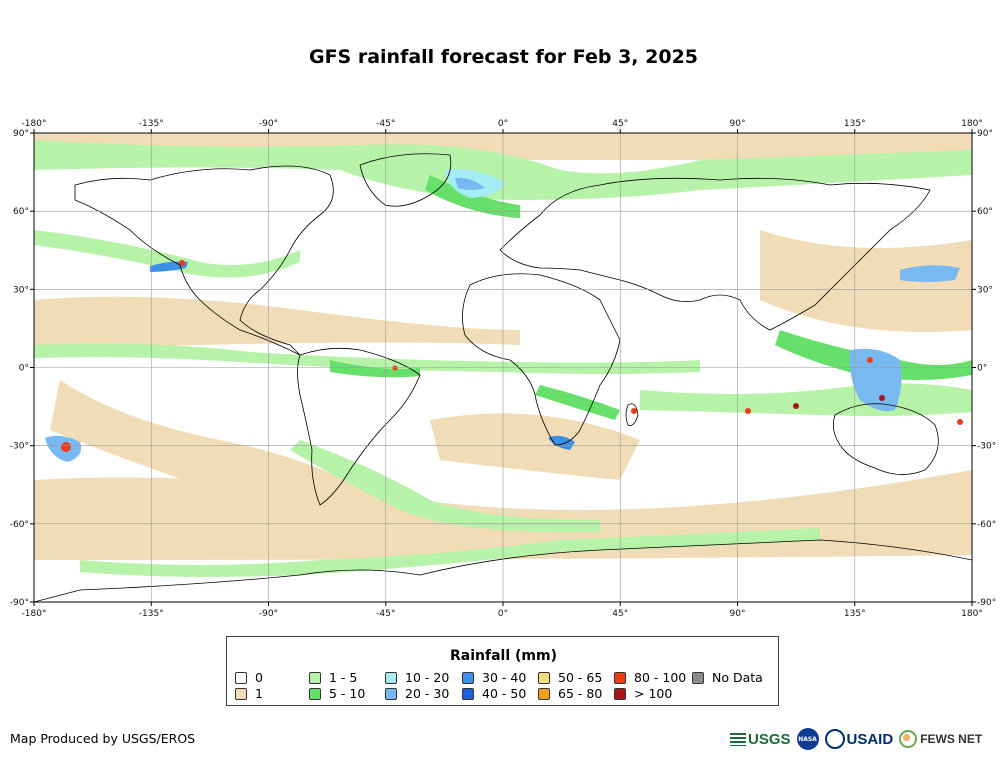 The width and height of the screenshot is (1007, 758). I want to click on north-america-outline, so click(204, 260).